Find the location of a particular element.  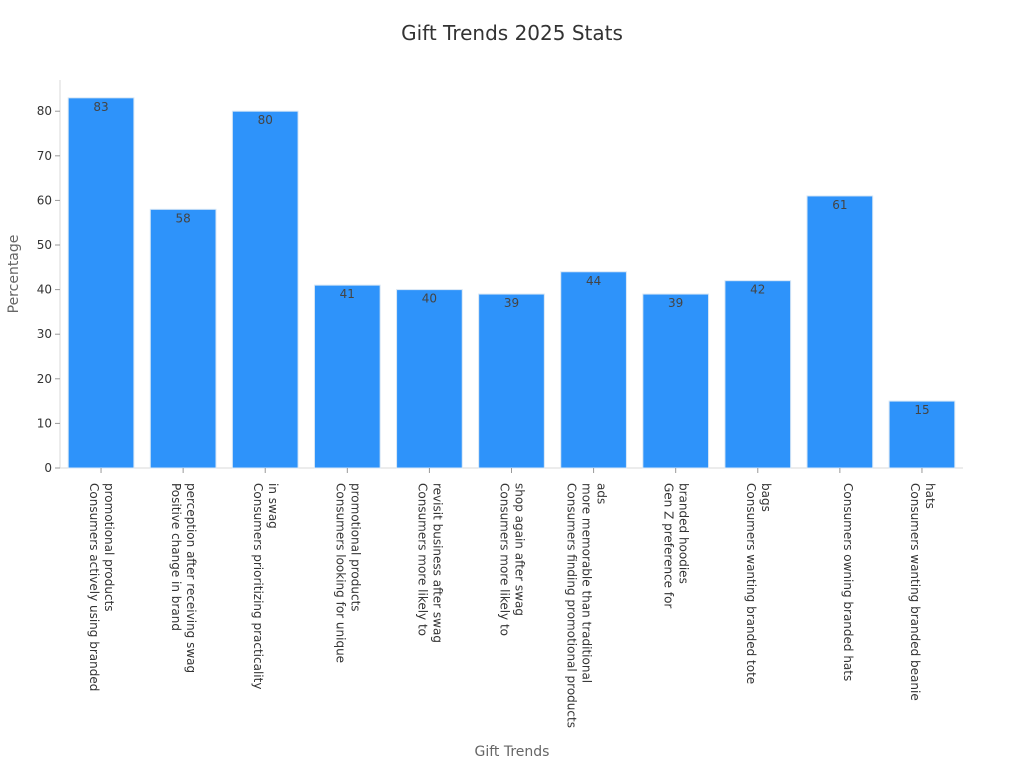

x-tick-label: hats is located at coordinates (930, 496).